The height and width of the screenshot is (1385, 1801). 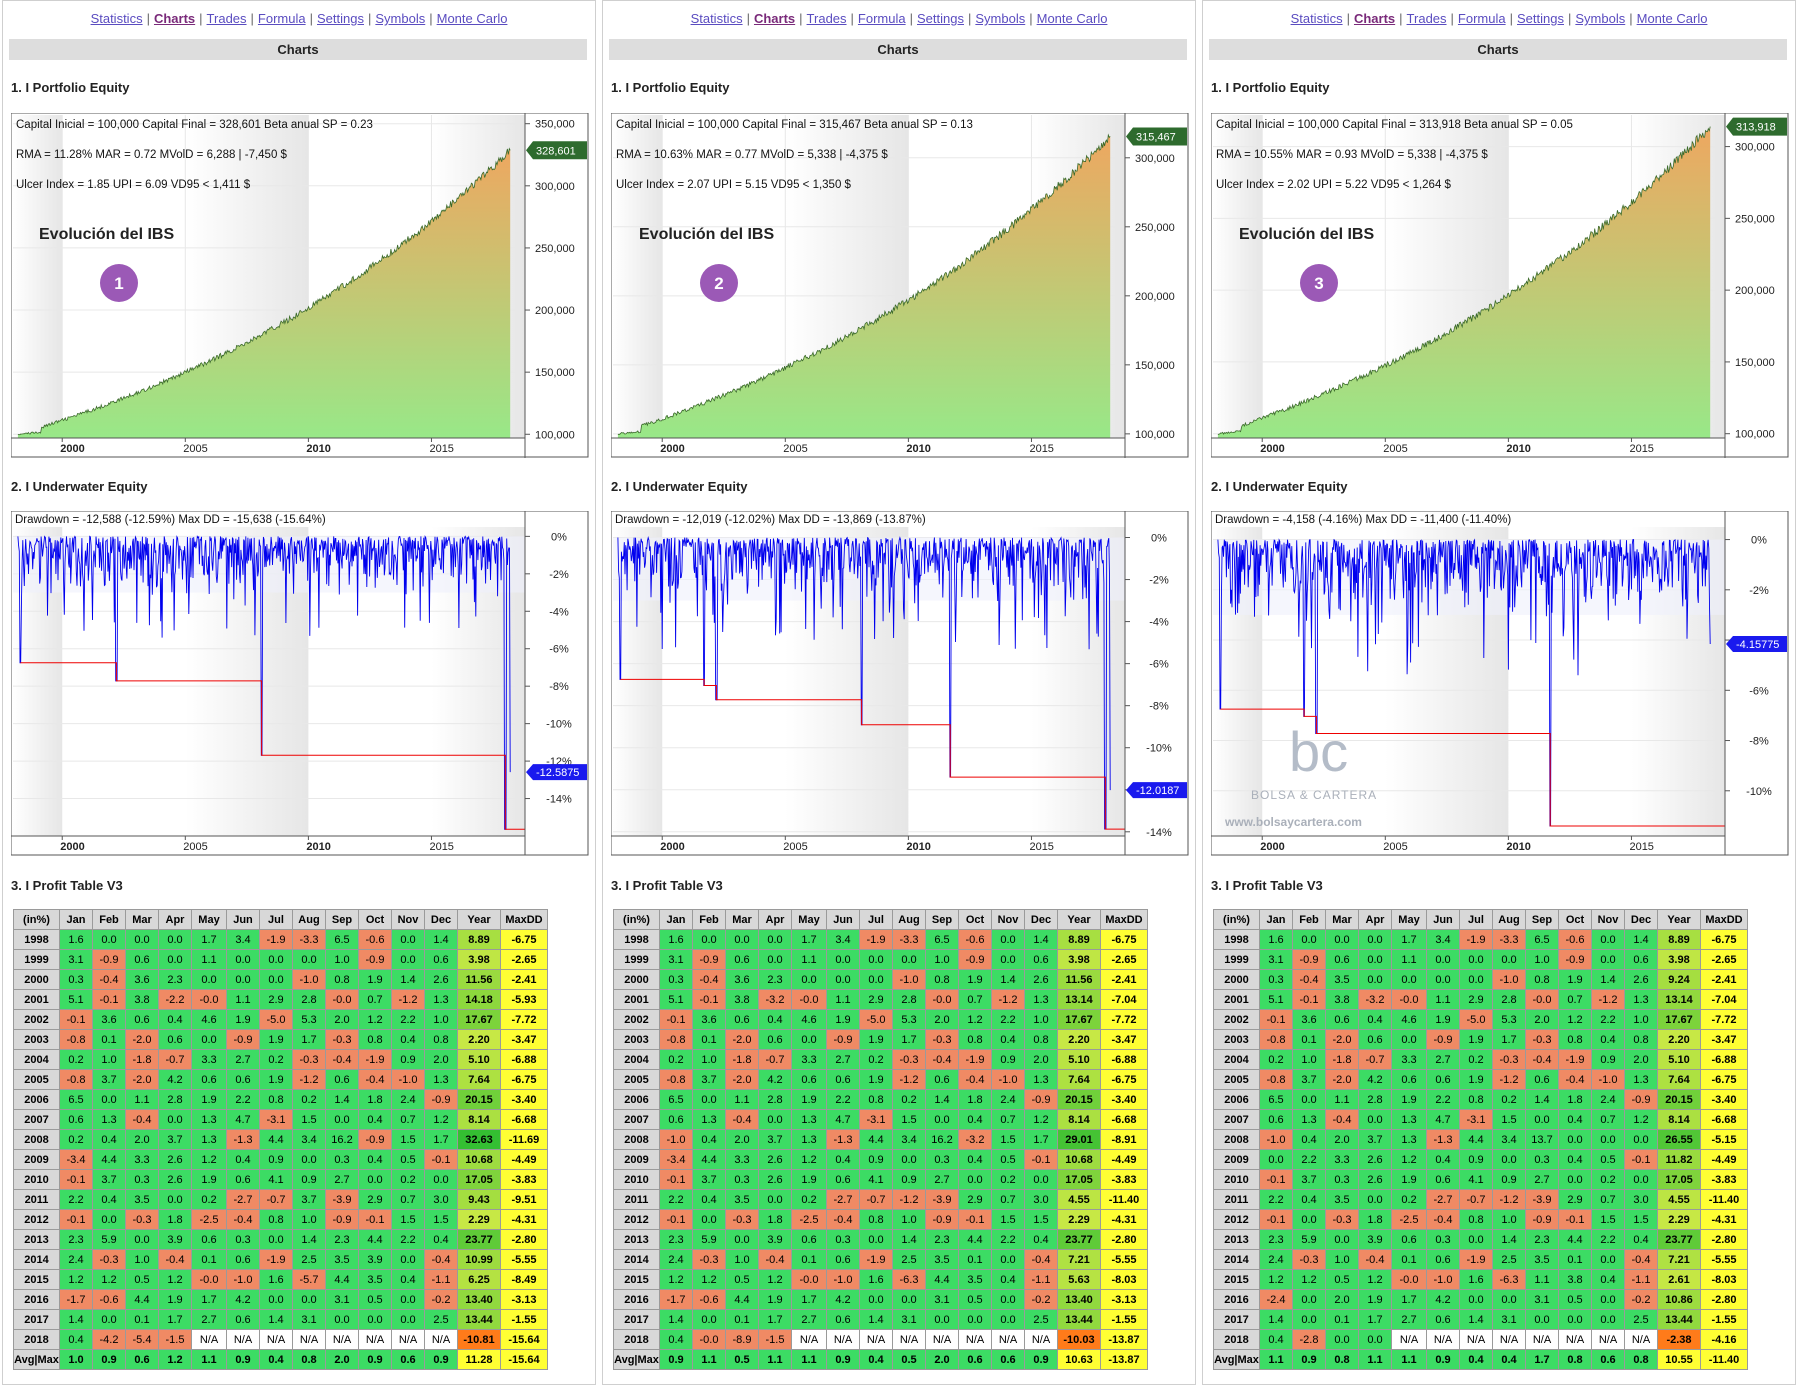 I want to click on max-drawdown-line, so click(x=872, y=754).